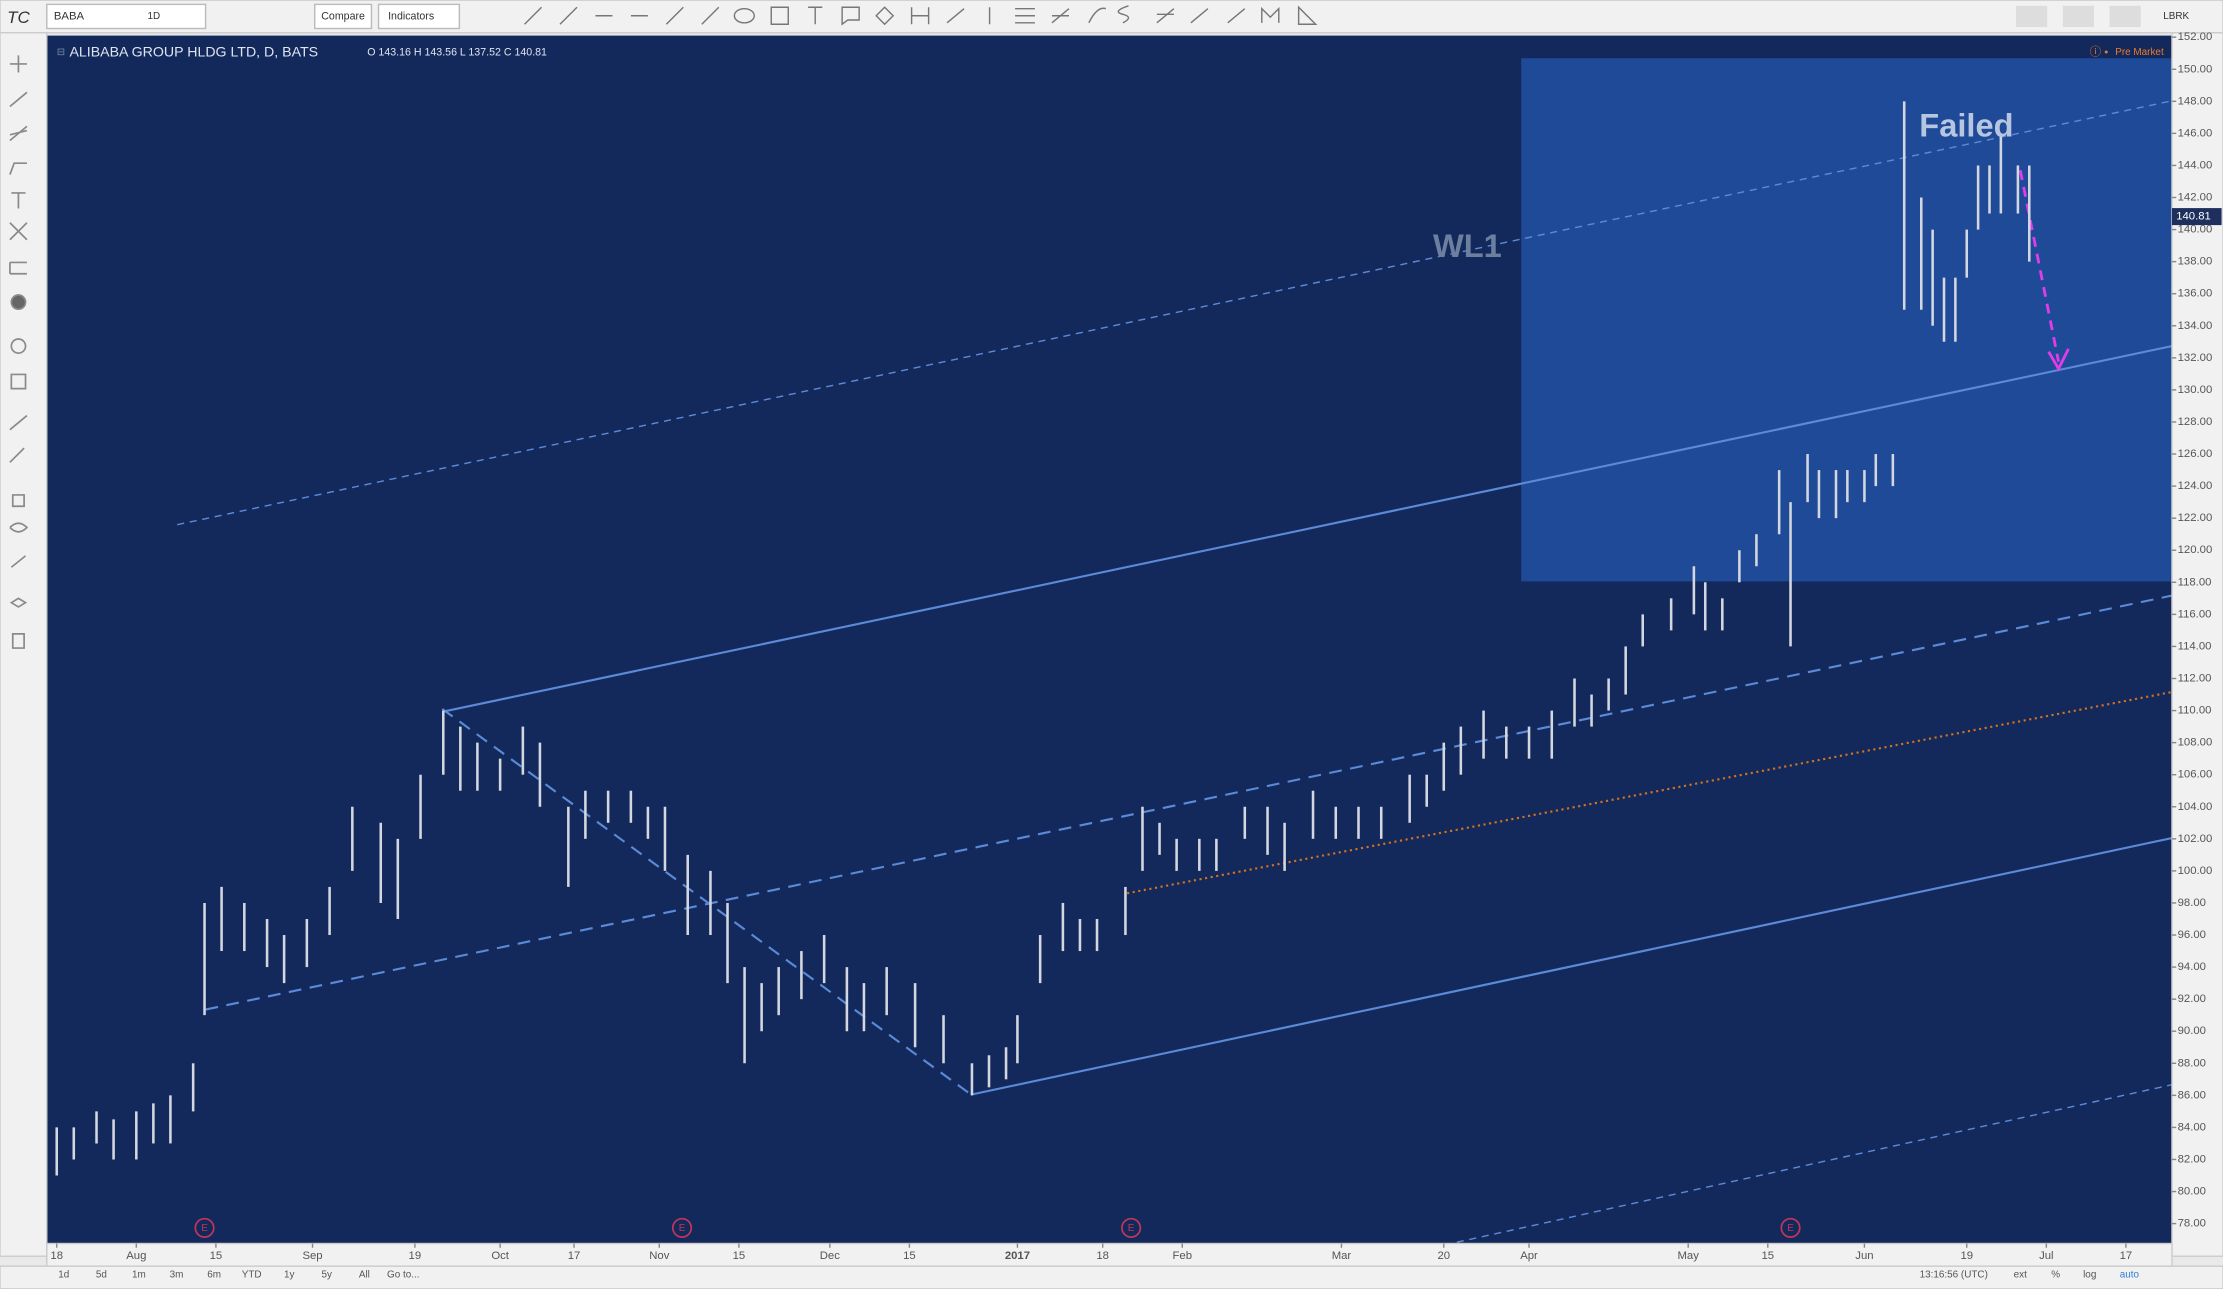  I want to click on drawing-tools, so click(921, 15).